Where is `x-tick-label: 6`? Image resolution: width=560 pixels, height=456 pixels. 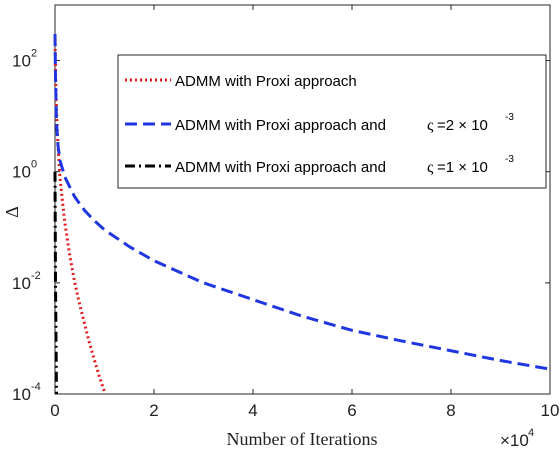
x-tick-label: 6 is located at coordinates (351, 410).